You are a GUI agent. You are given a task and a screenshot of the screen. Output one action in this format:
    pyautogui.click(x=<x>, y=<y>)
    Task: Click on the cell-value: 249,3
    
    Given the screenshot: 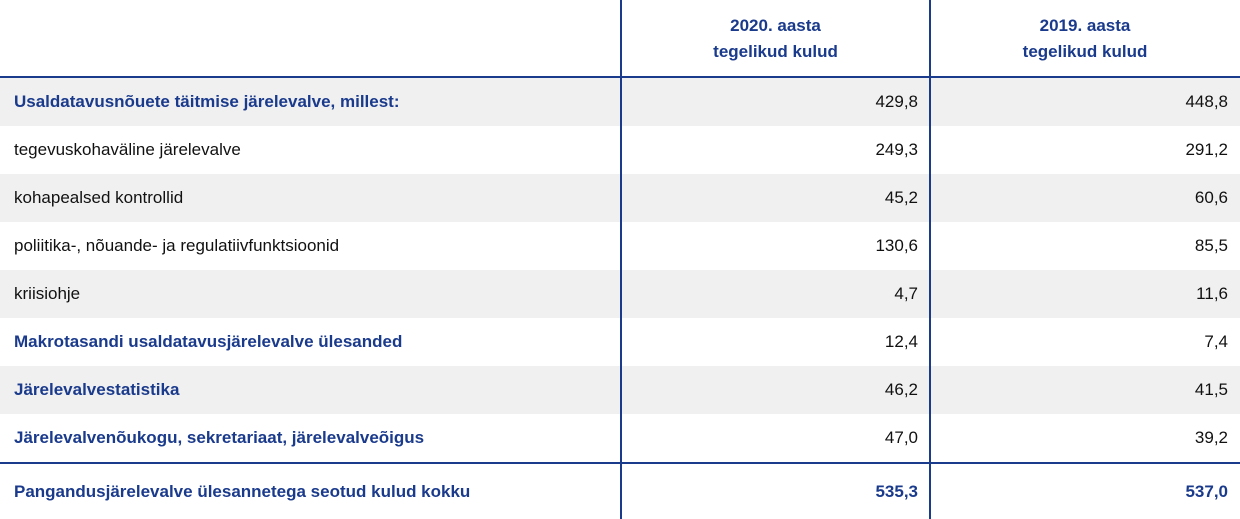 What is the action you would take?
    pyautogui.click(x=896, y=149)
    